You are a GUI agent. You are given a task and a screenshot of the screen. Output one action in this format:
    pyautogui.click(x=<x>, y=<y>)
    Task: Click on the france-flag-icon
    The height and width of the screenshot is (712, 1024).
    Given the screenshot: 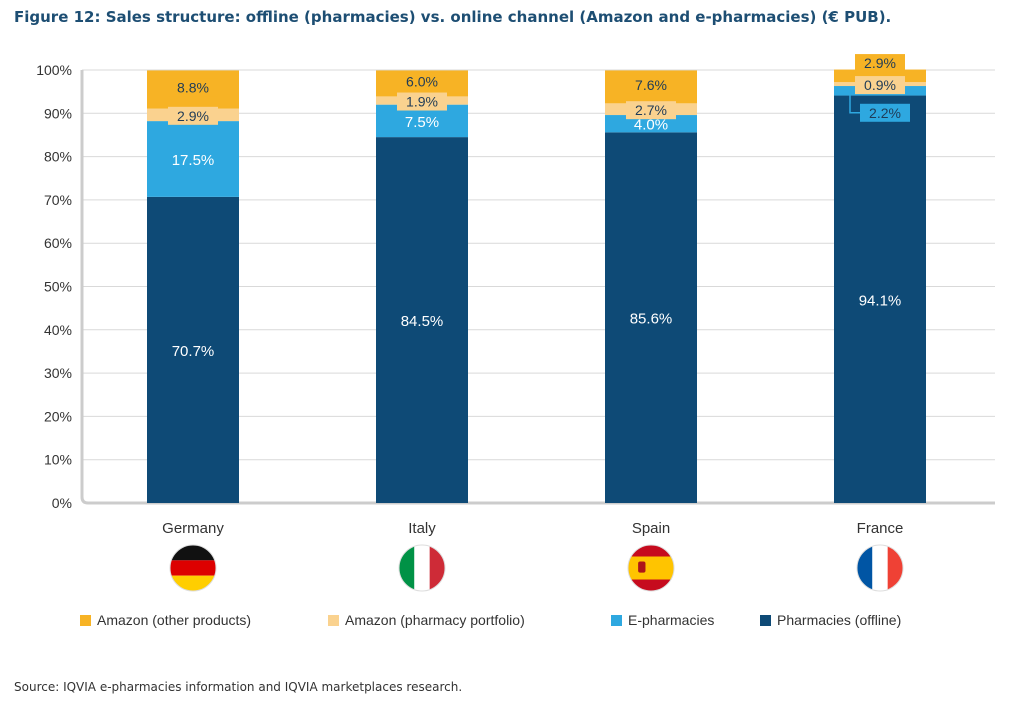 What is the action you would take?
    pyautogui.click(x=880, y=568)
    